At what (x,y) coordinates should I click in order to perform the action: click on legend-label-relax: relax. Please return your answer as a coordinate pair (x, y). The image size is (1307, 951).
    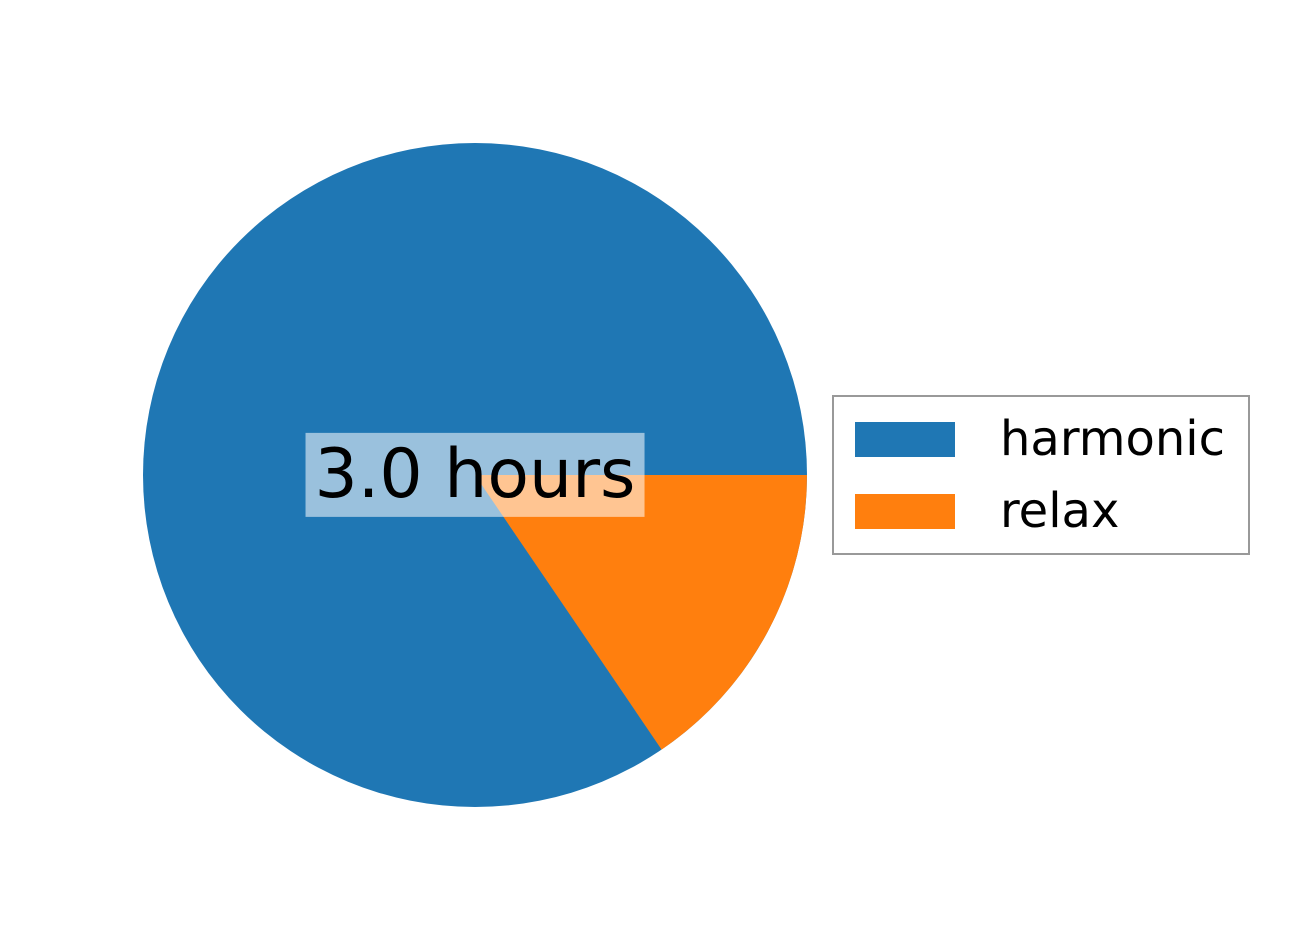
    Looking at the image, I should click on (1060, 511).